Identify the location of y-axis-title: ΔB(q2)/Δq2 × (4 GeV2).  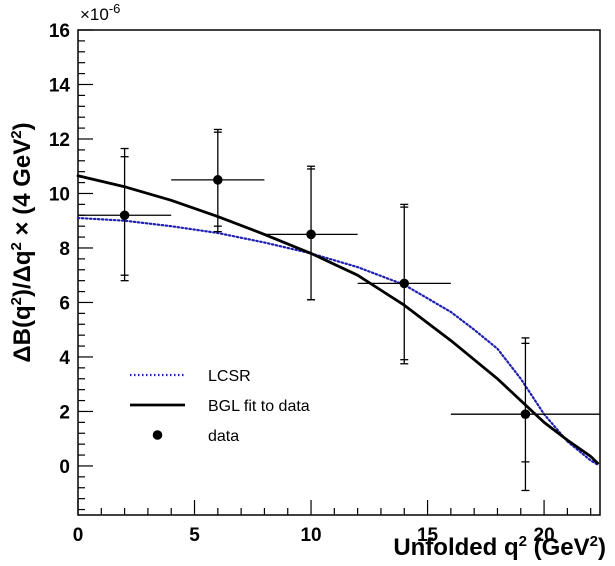
(22, 242).